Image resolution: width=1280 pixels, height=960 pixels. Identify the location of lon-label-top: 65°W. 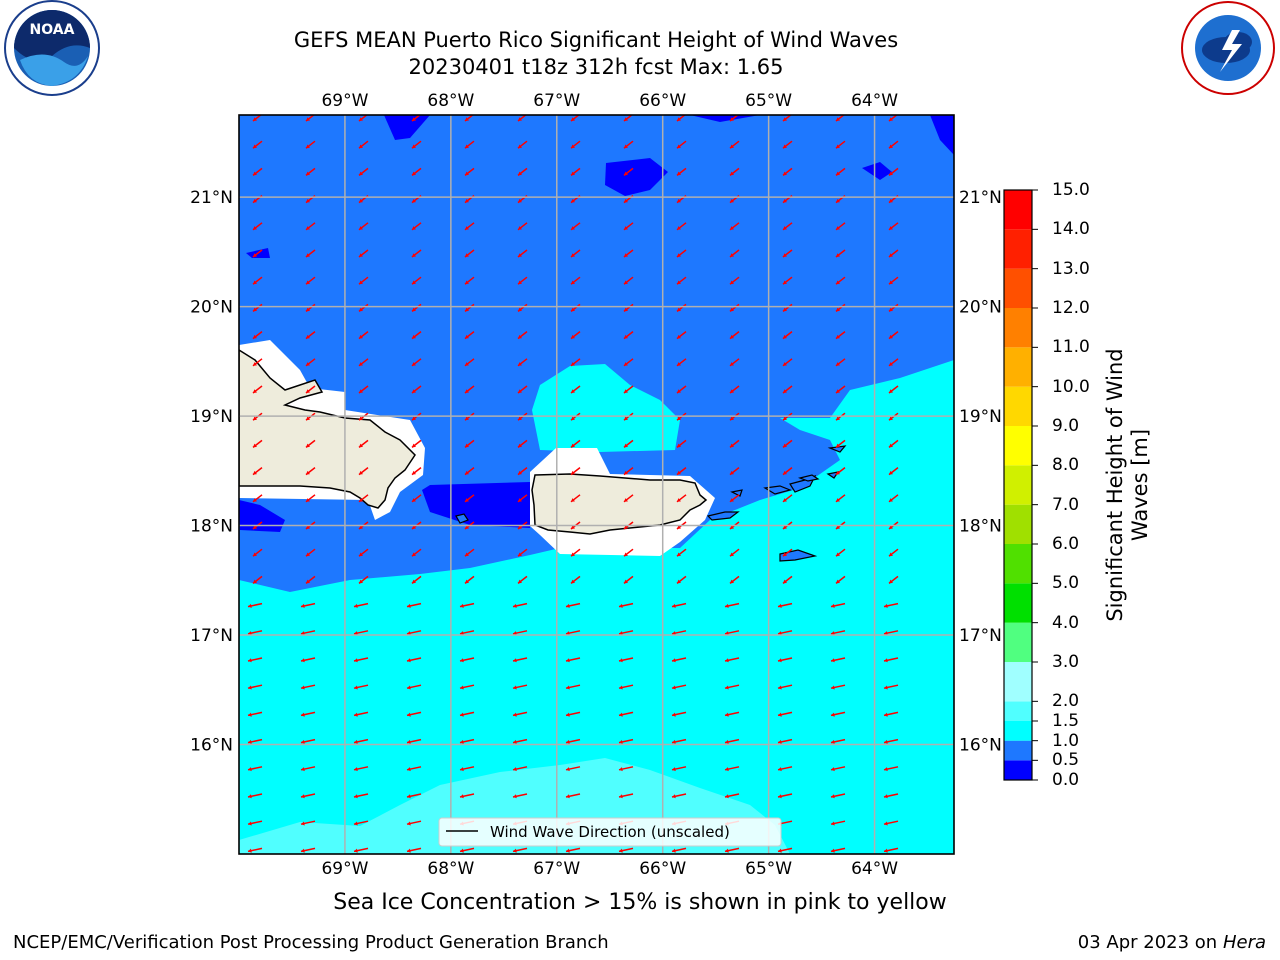
(768, 101).